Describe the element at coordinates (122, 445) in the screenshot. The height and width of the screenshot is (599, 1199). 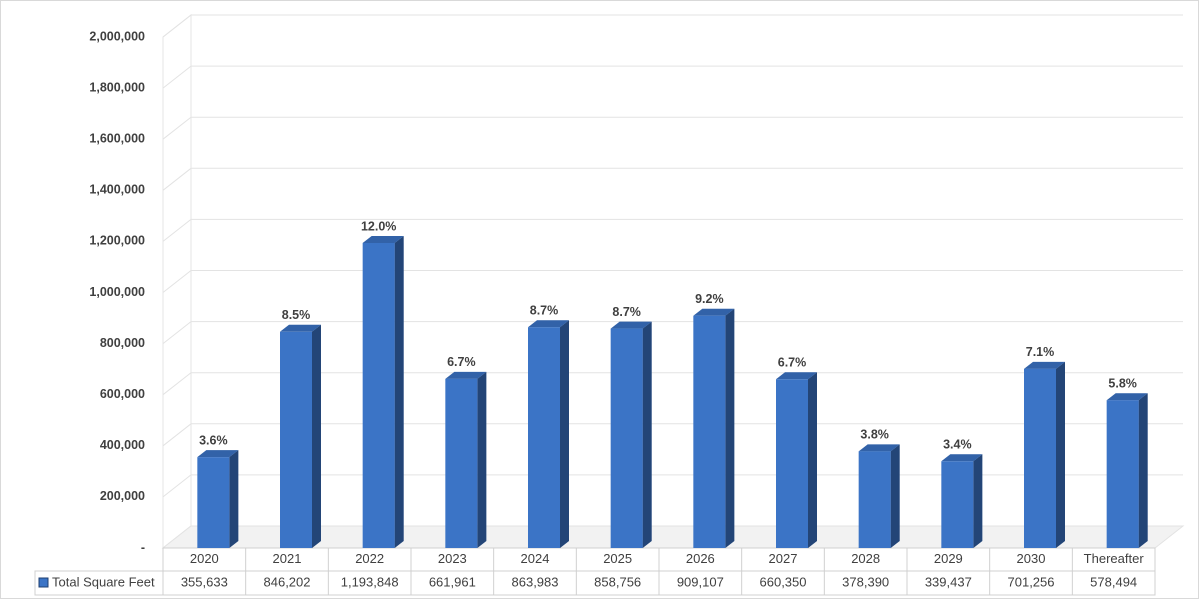
I see `y-tick-label: 400,000` at that location.